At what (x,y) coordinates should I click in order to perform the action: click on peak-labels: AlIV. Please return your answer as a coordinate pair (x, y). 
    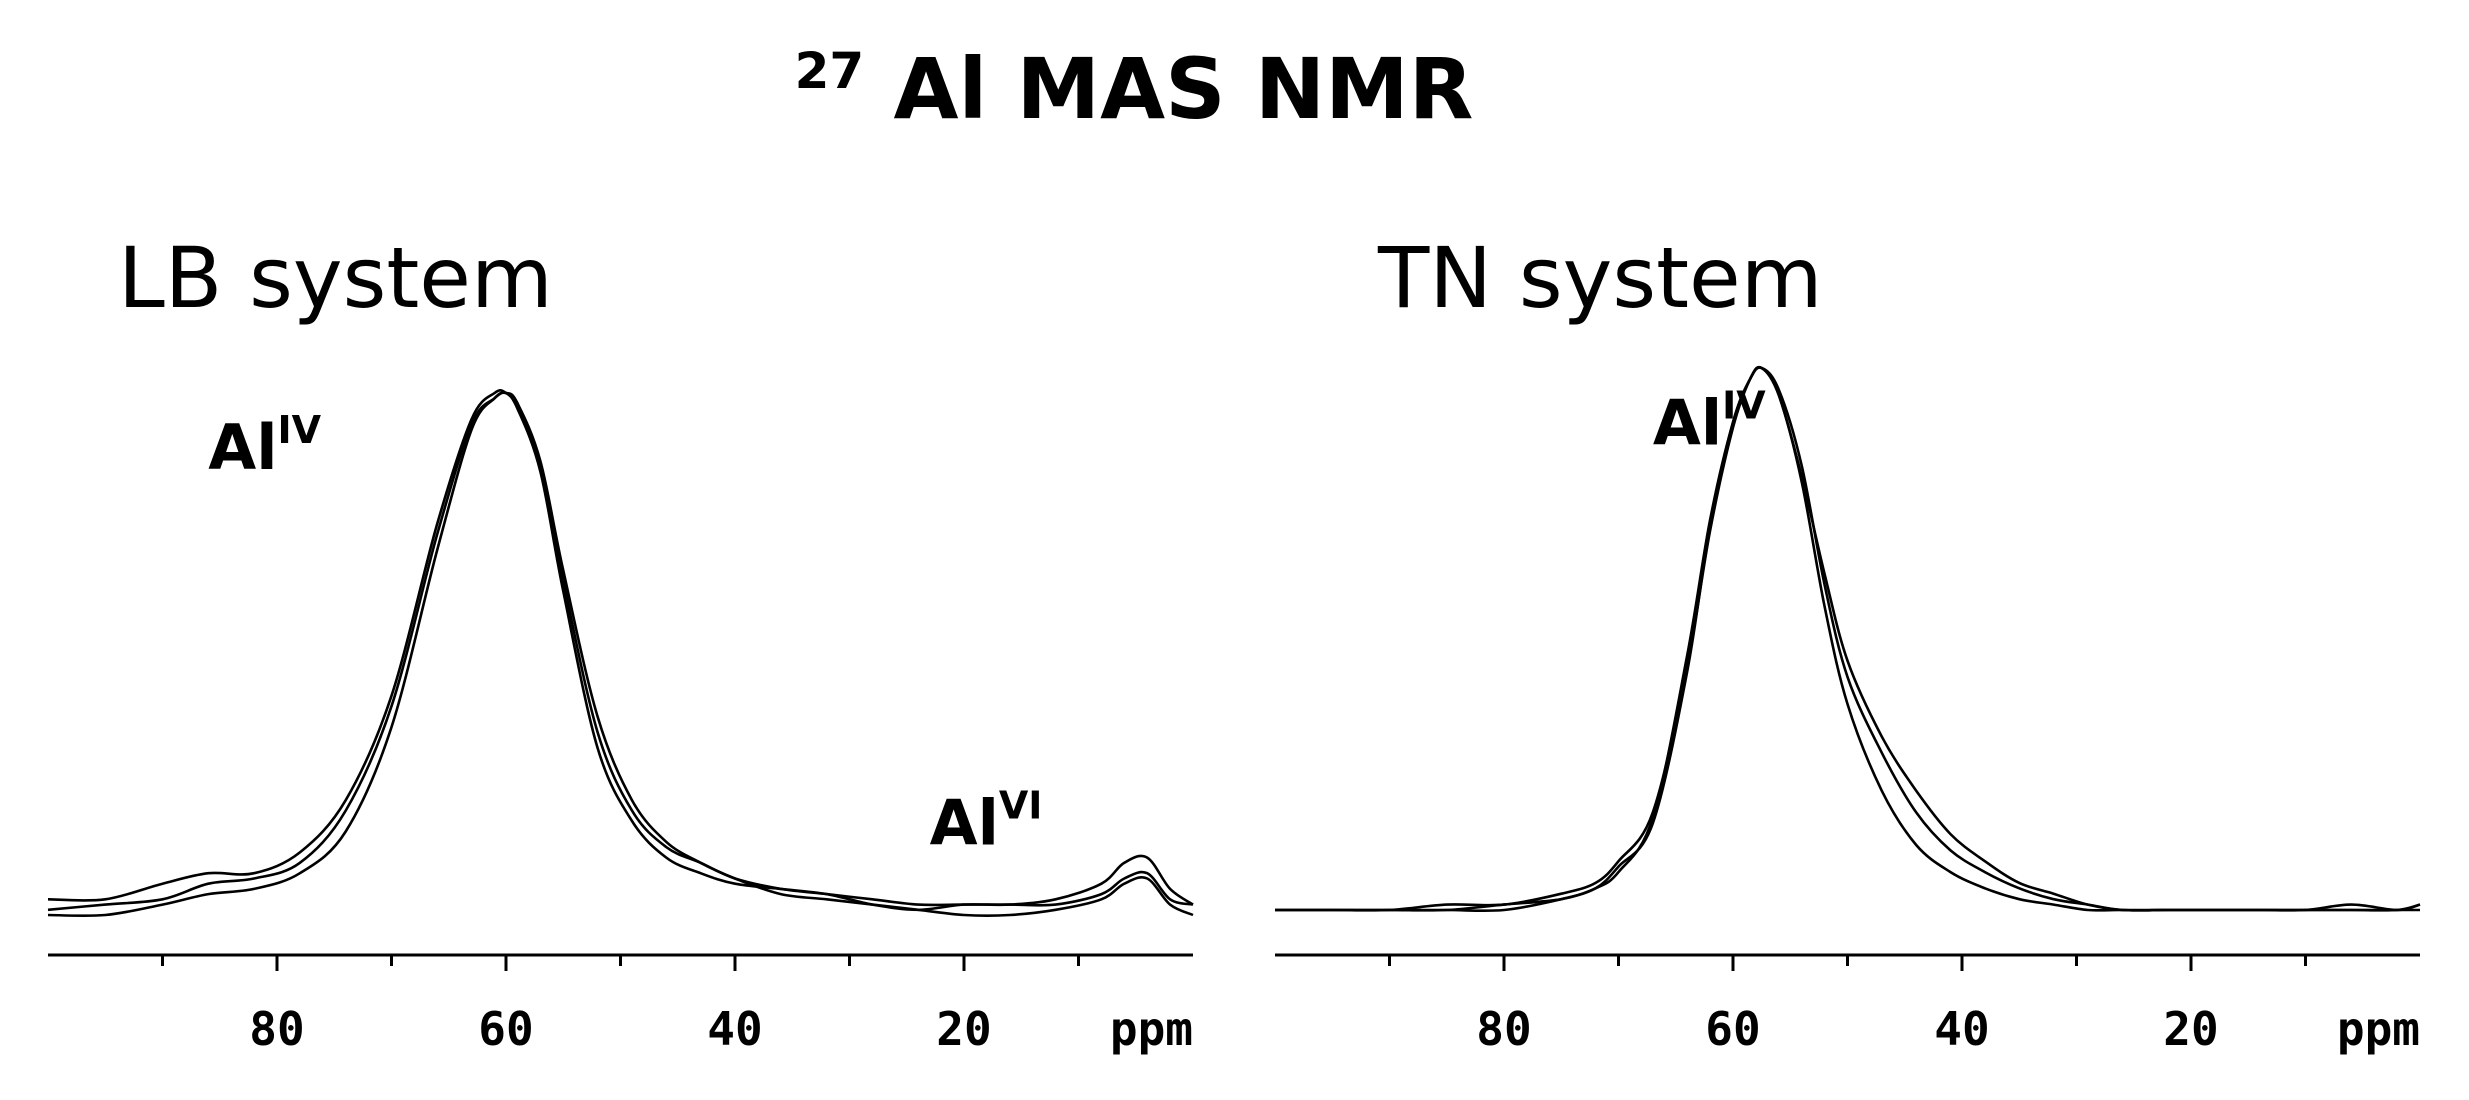
    Looking at the image, I should click on (1709, 422).